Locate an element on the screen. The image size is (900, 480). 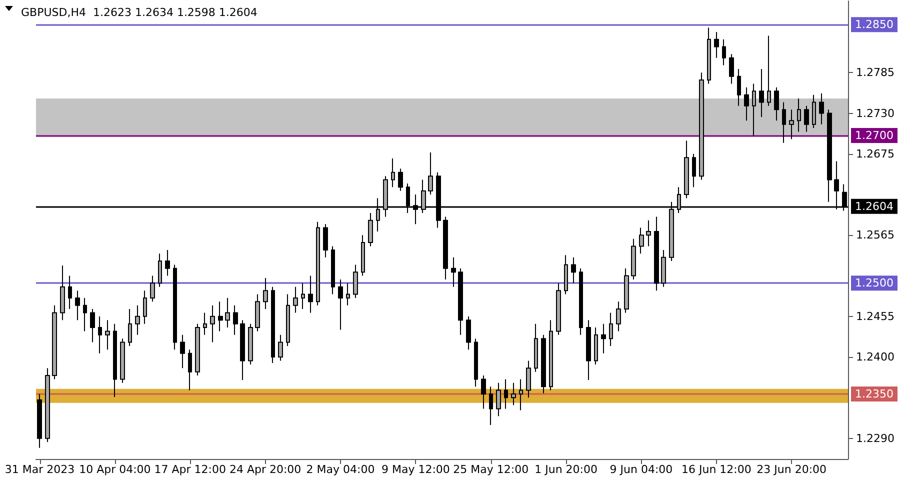
x-tick-label: 25 May 12:00 is located at coordinates (491, 469).